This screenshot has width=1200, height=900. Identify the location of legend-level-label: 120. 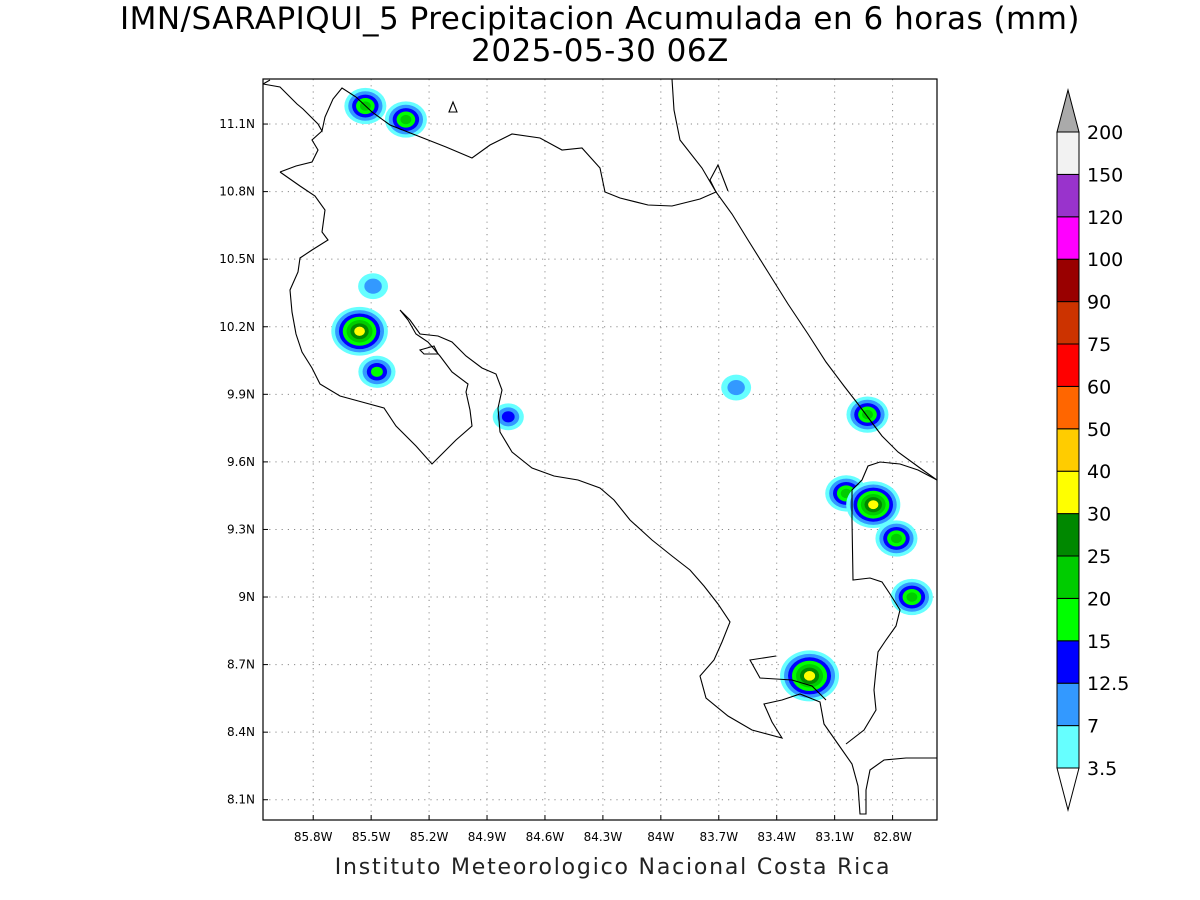
(1105, 218).